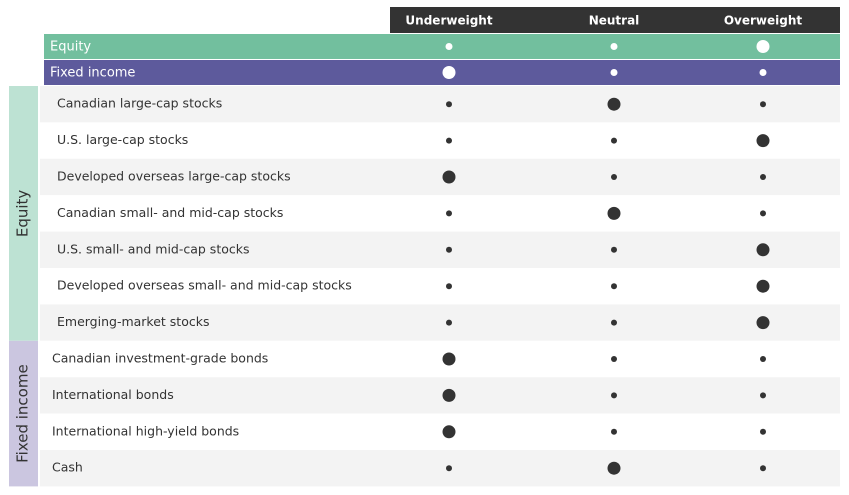 The height and width of the screenshot is (495, 849). Describe the element at coordinates (170, 212) in the screenshot. I see `row-label: Canadian small- and mid-cap stocks` at that location.